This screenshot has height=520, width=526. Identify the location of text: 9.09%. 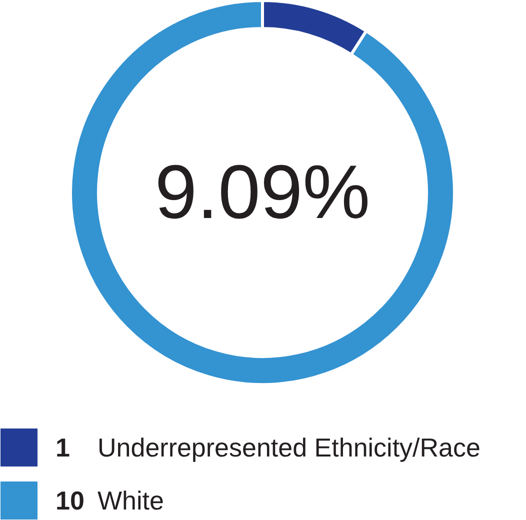
(262, 192).